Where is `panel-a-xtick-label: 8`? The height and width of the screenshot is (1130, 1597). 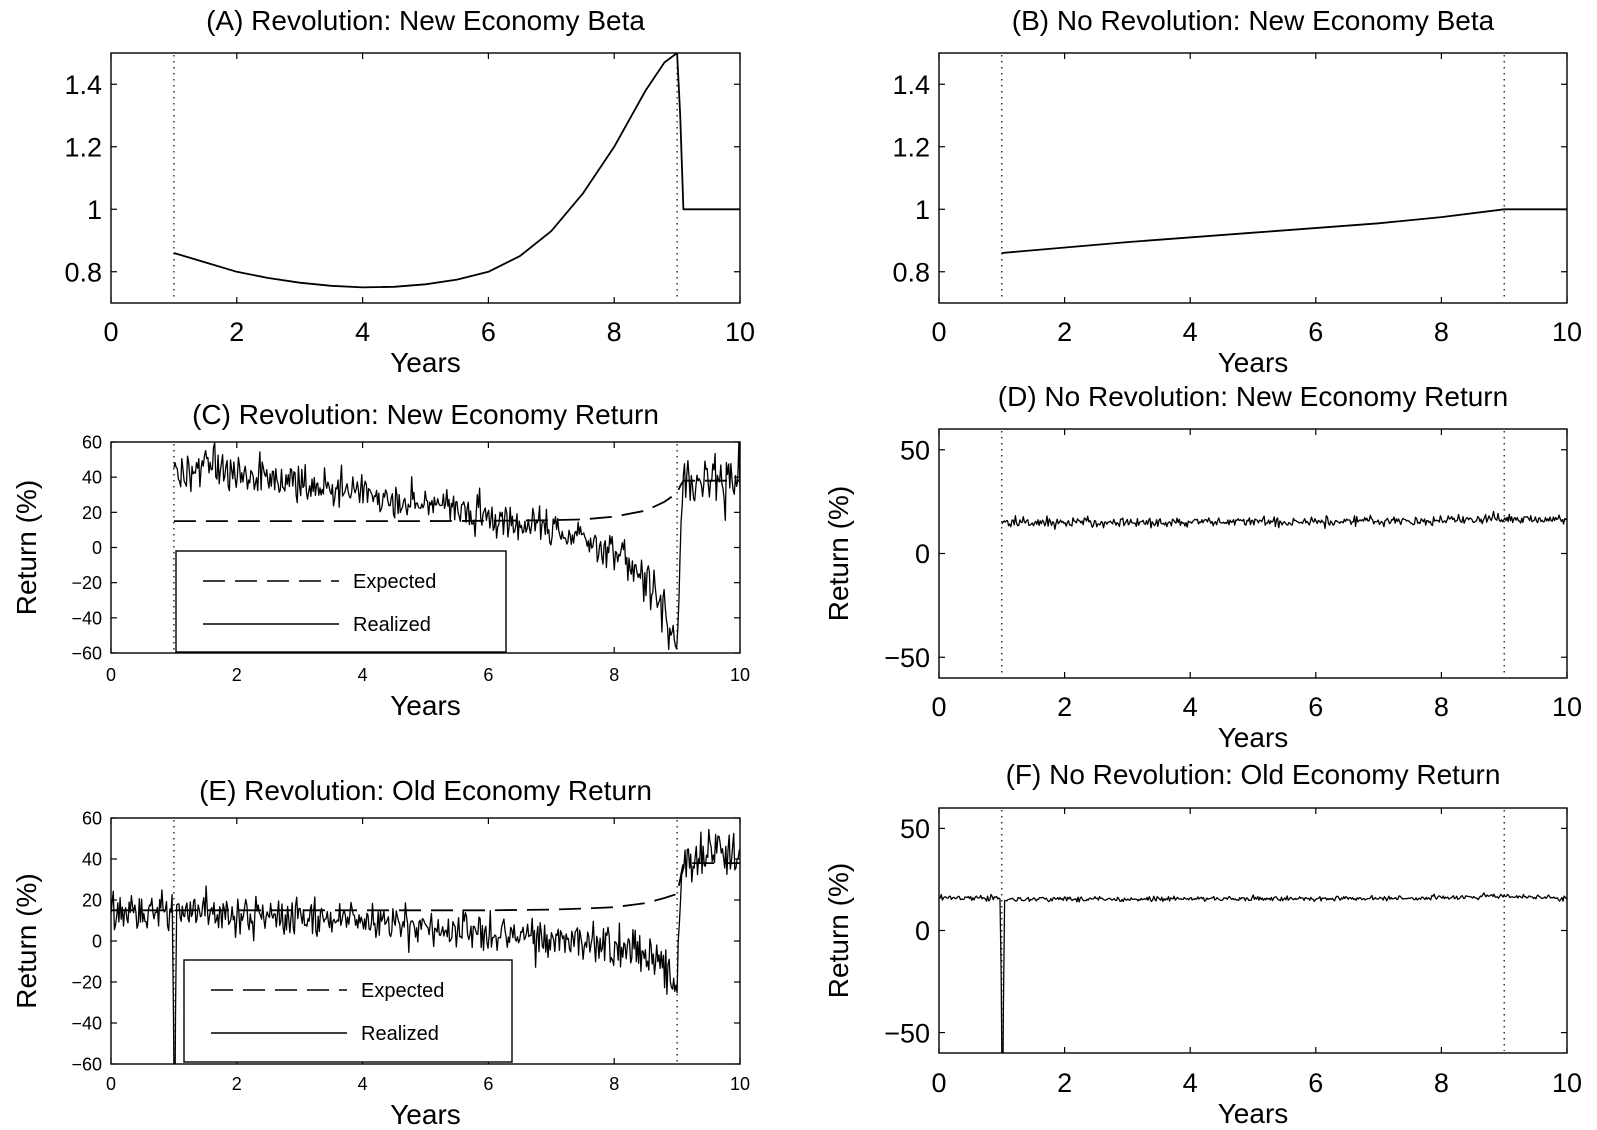 panel-a-xtick-label: 8 is located at coordinates (614, 332).